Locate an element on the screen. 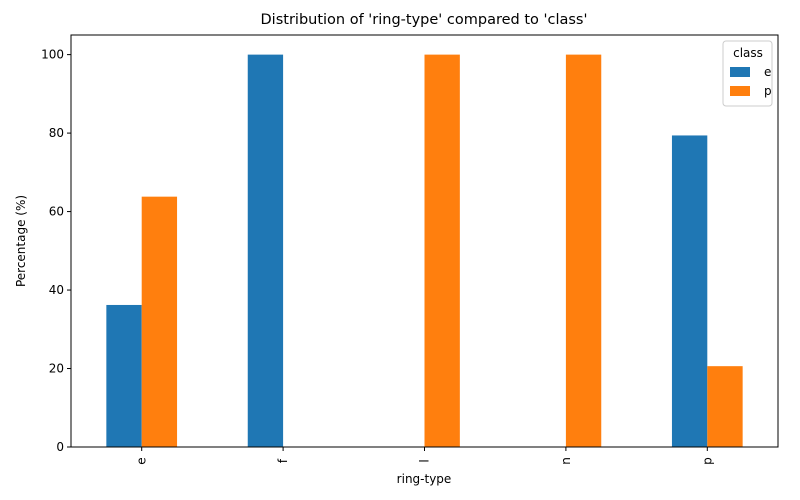  legend-label-p: p is located at coordinates (768, 91).